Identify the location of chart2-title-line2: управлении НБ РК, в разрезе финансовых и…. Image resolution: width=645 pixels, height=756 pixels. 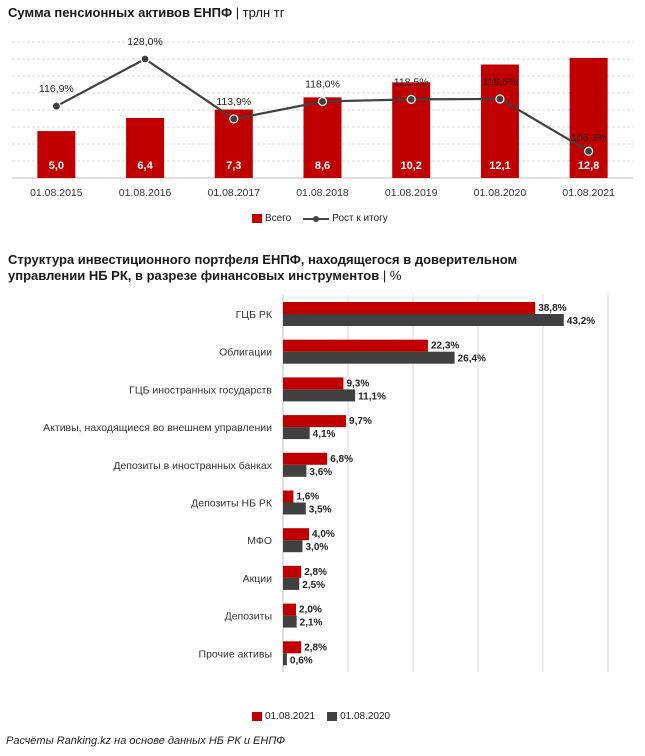
(194, 275).